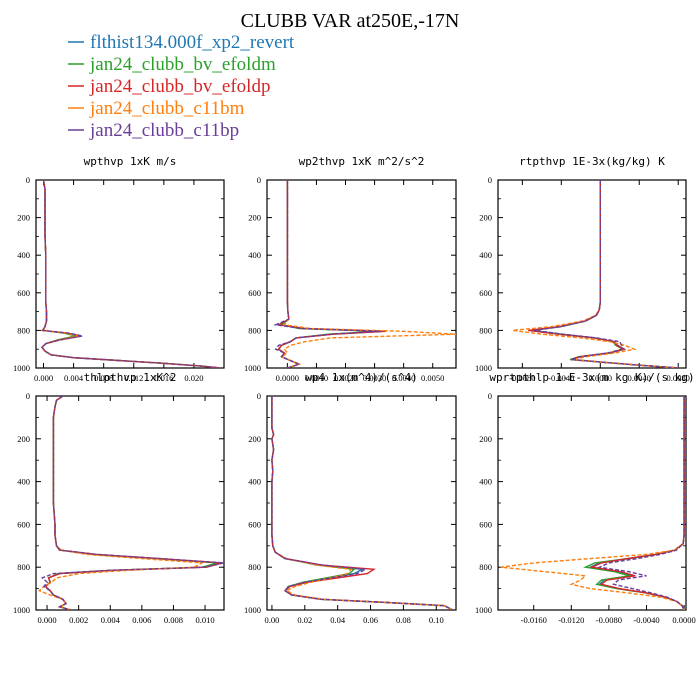 Image resolution: width=700 pixels, height=700 pixels. Describe the element at coordinates (192, 42) in the screenshot. I see `legend-label: flthist134.000f_xp2_revert` at that location.